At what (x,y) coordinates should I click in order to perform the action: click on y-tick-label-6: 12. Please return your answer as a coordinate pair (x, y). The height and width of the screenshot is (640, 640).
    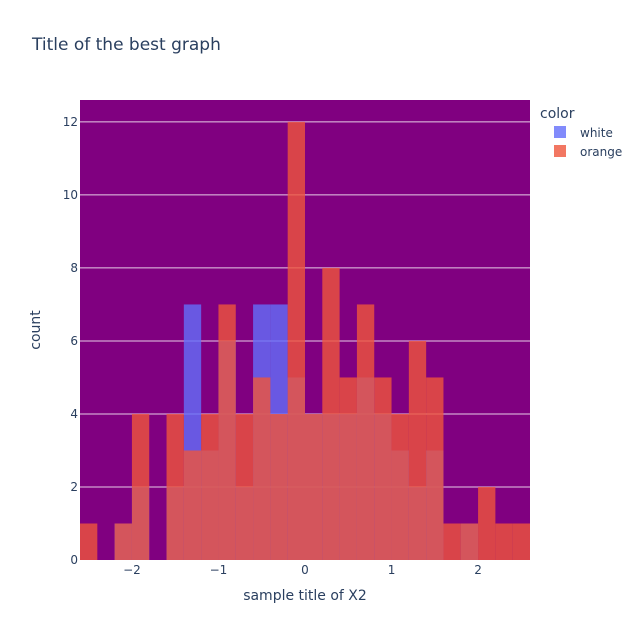
    Looking at the image, I should click on (70, 122).